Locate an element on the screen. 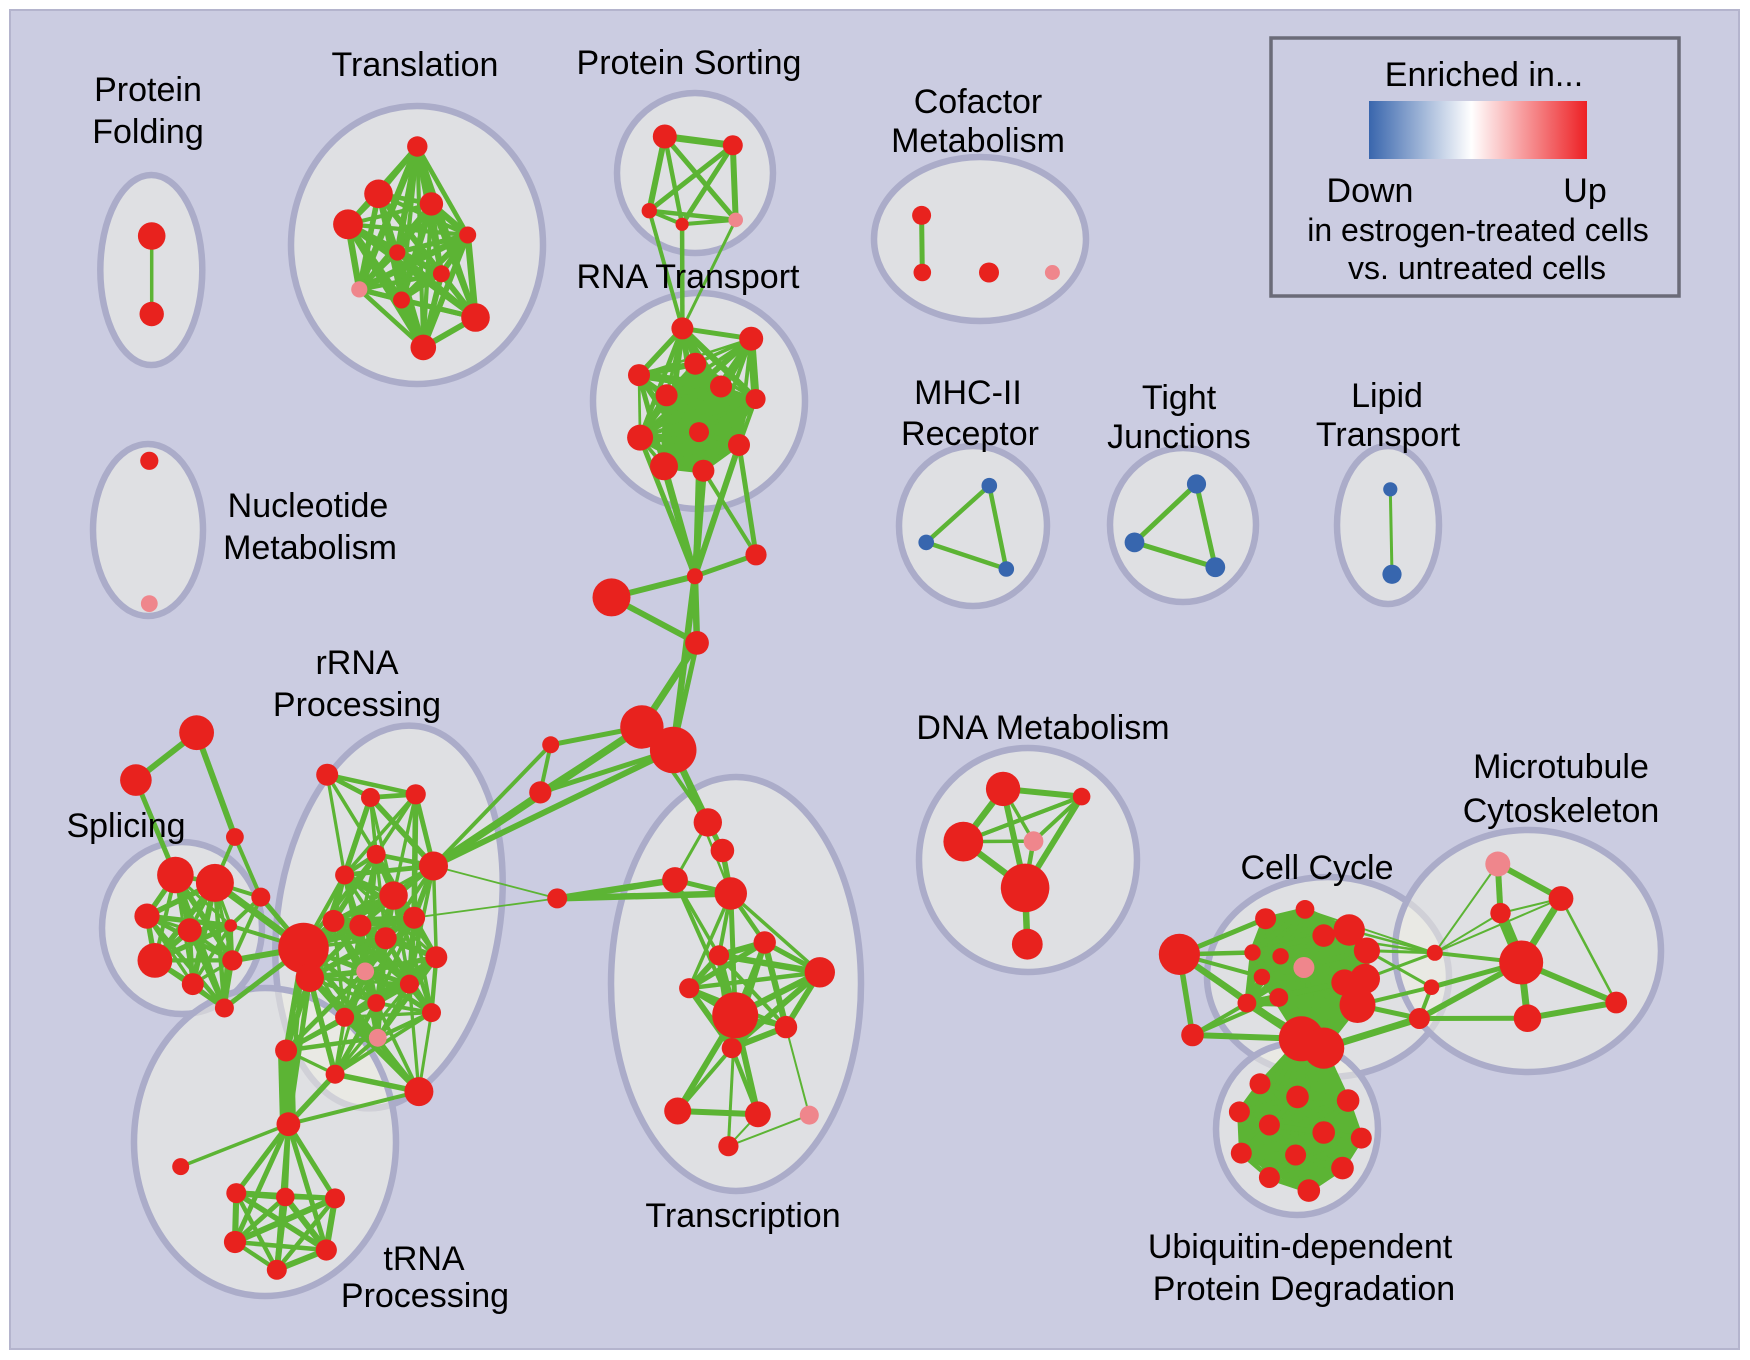 This screenshot has width=1750, height=1360. svg-text: Translation is located at coordinates (415, 65).